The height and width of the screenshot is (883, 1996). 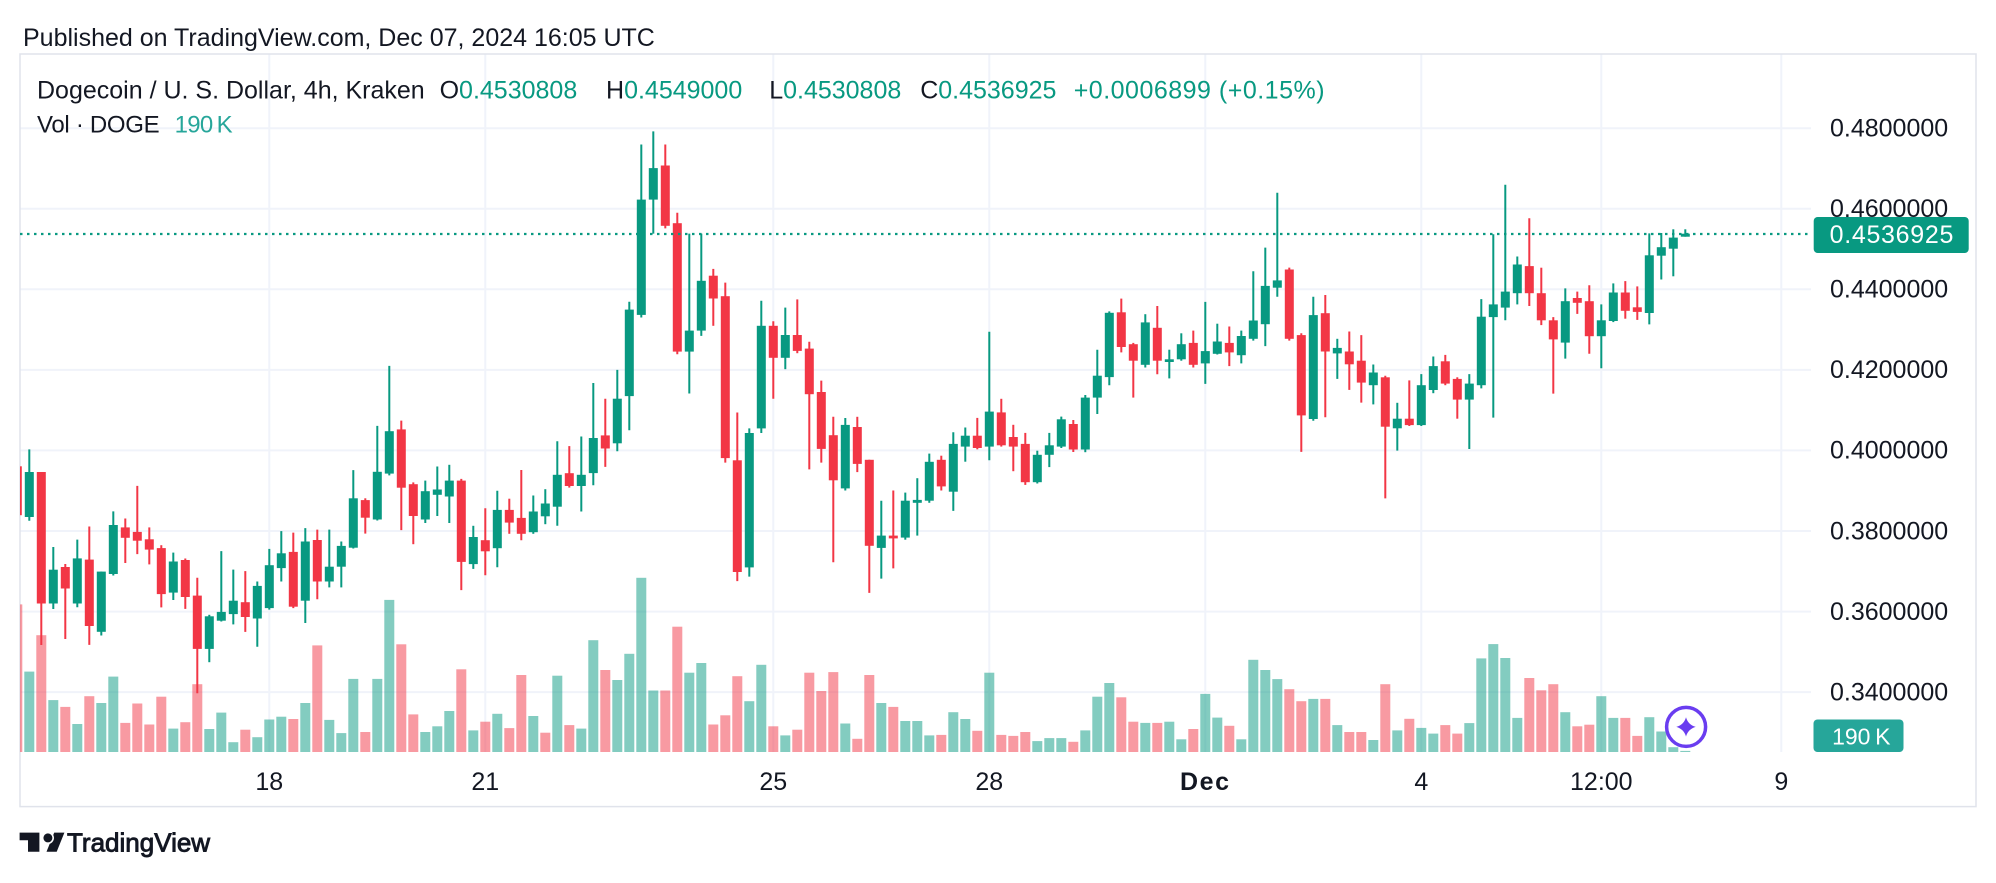 What do you see at coordinates (1889, 290) in the screenshot?
I see `svg-text: 0.4400000` at bounding box center [1889, 290].